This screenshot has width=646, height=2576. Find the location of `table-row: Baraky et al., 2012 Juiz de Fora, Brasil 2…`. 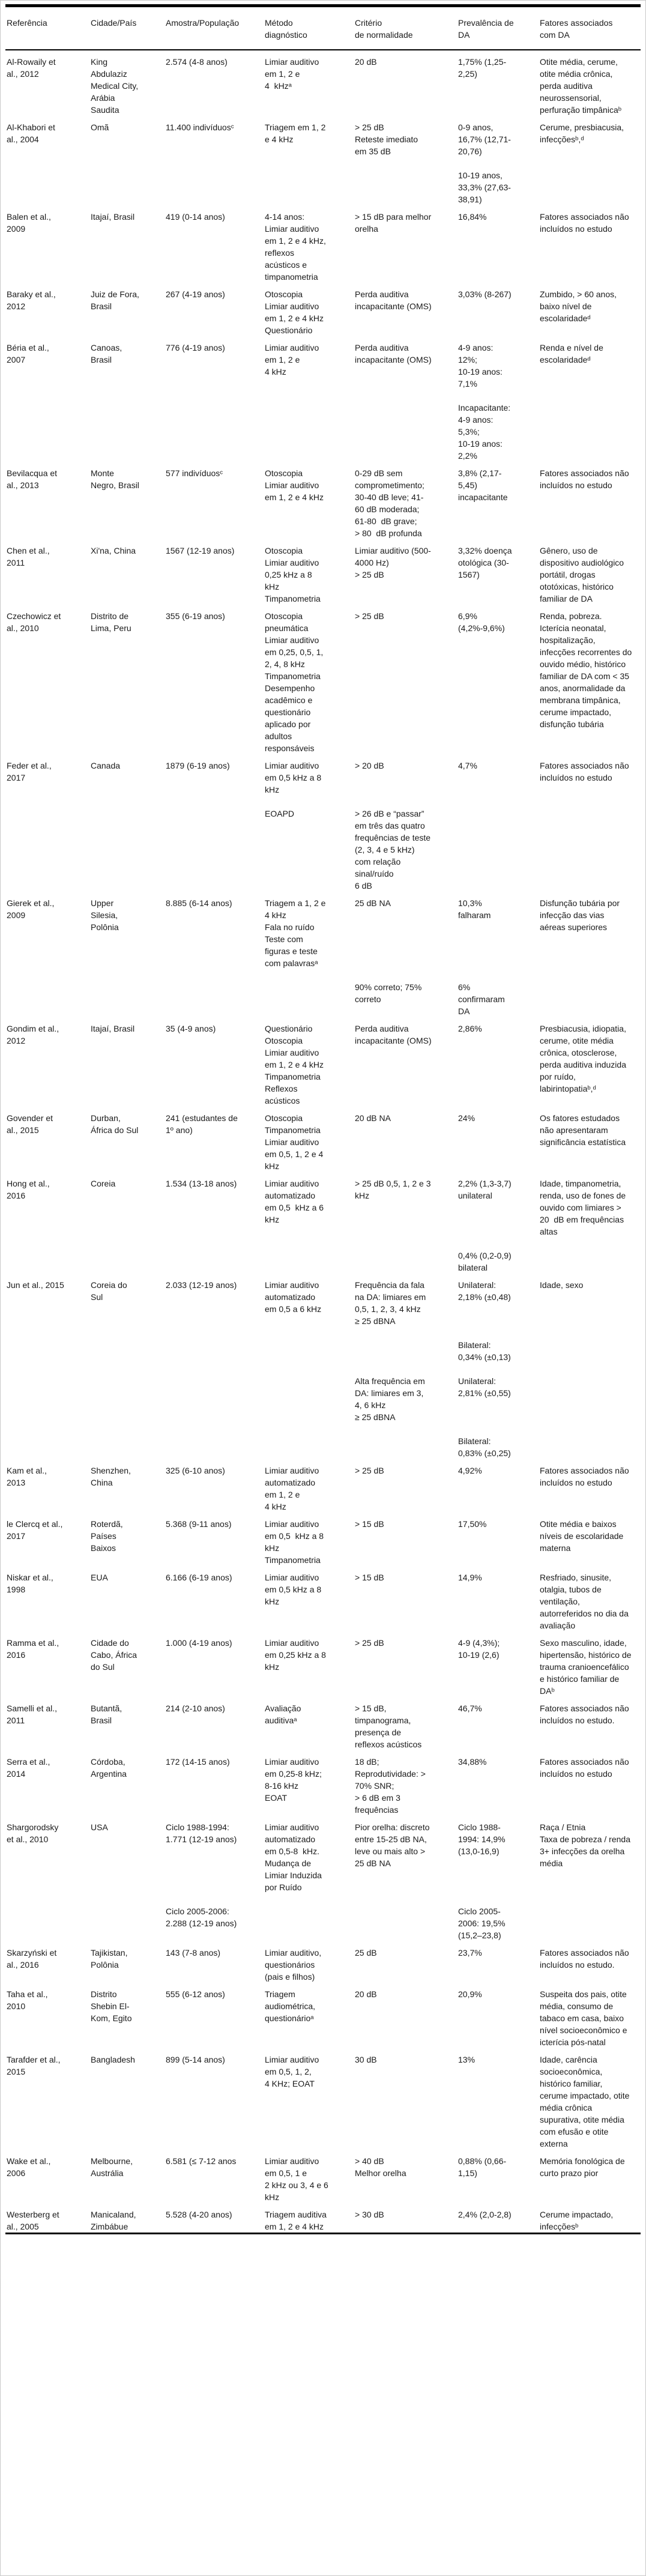

table-row: Baraky et al., 2012 Juiz de Fora, Brasil 2… is located at coordinates (323, 309).